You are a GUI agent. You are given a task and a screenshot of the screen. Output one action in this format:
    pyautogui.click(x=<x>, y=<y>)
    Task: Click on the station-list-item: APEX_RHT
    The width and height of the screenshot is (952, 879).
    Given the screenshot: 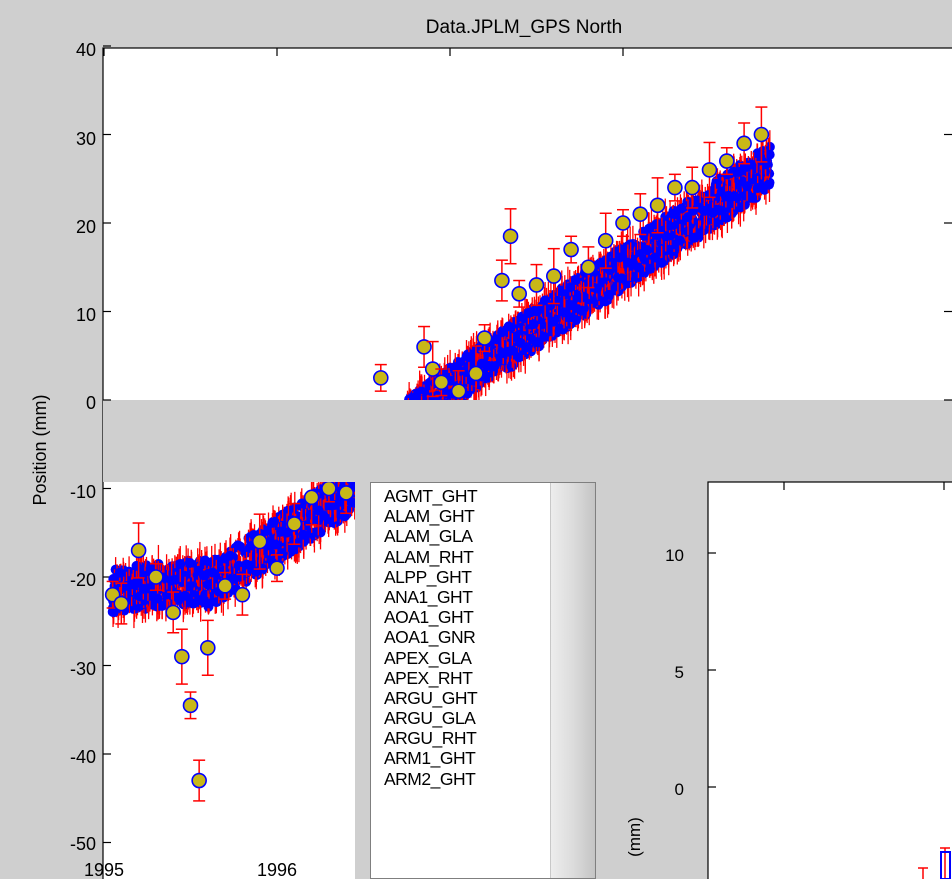 What is the action you would take?
    pyautogui.click(x=428, y=677)
    